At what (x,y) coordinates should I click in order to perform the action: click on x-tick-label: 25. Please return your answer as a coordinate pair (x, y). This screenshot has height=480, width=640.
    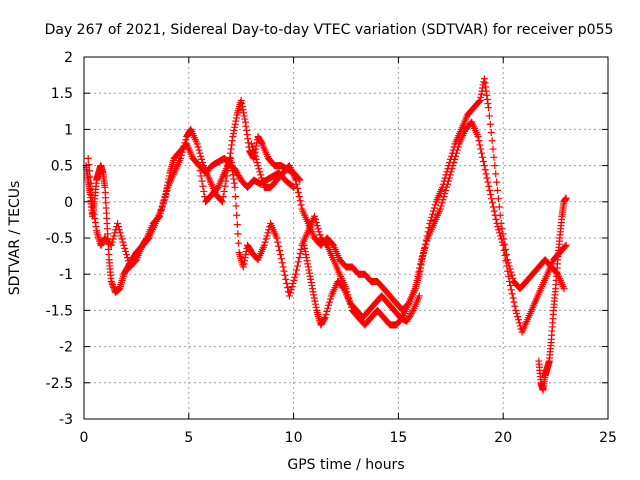
    Looking at the image, I should click on (608, 438).